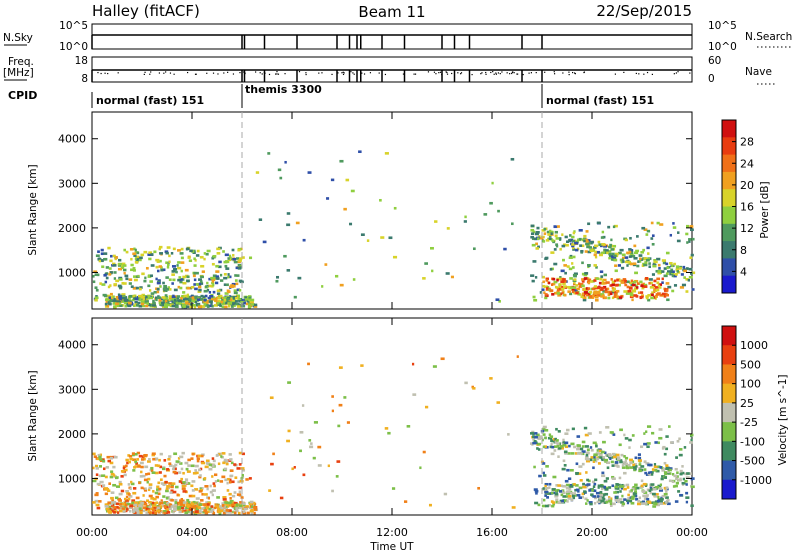  I want to click on cpid-segment-2: themis 3300, so click(283, 89).